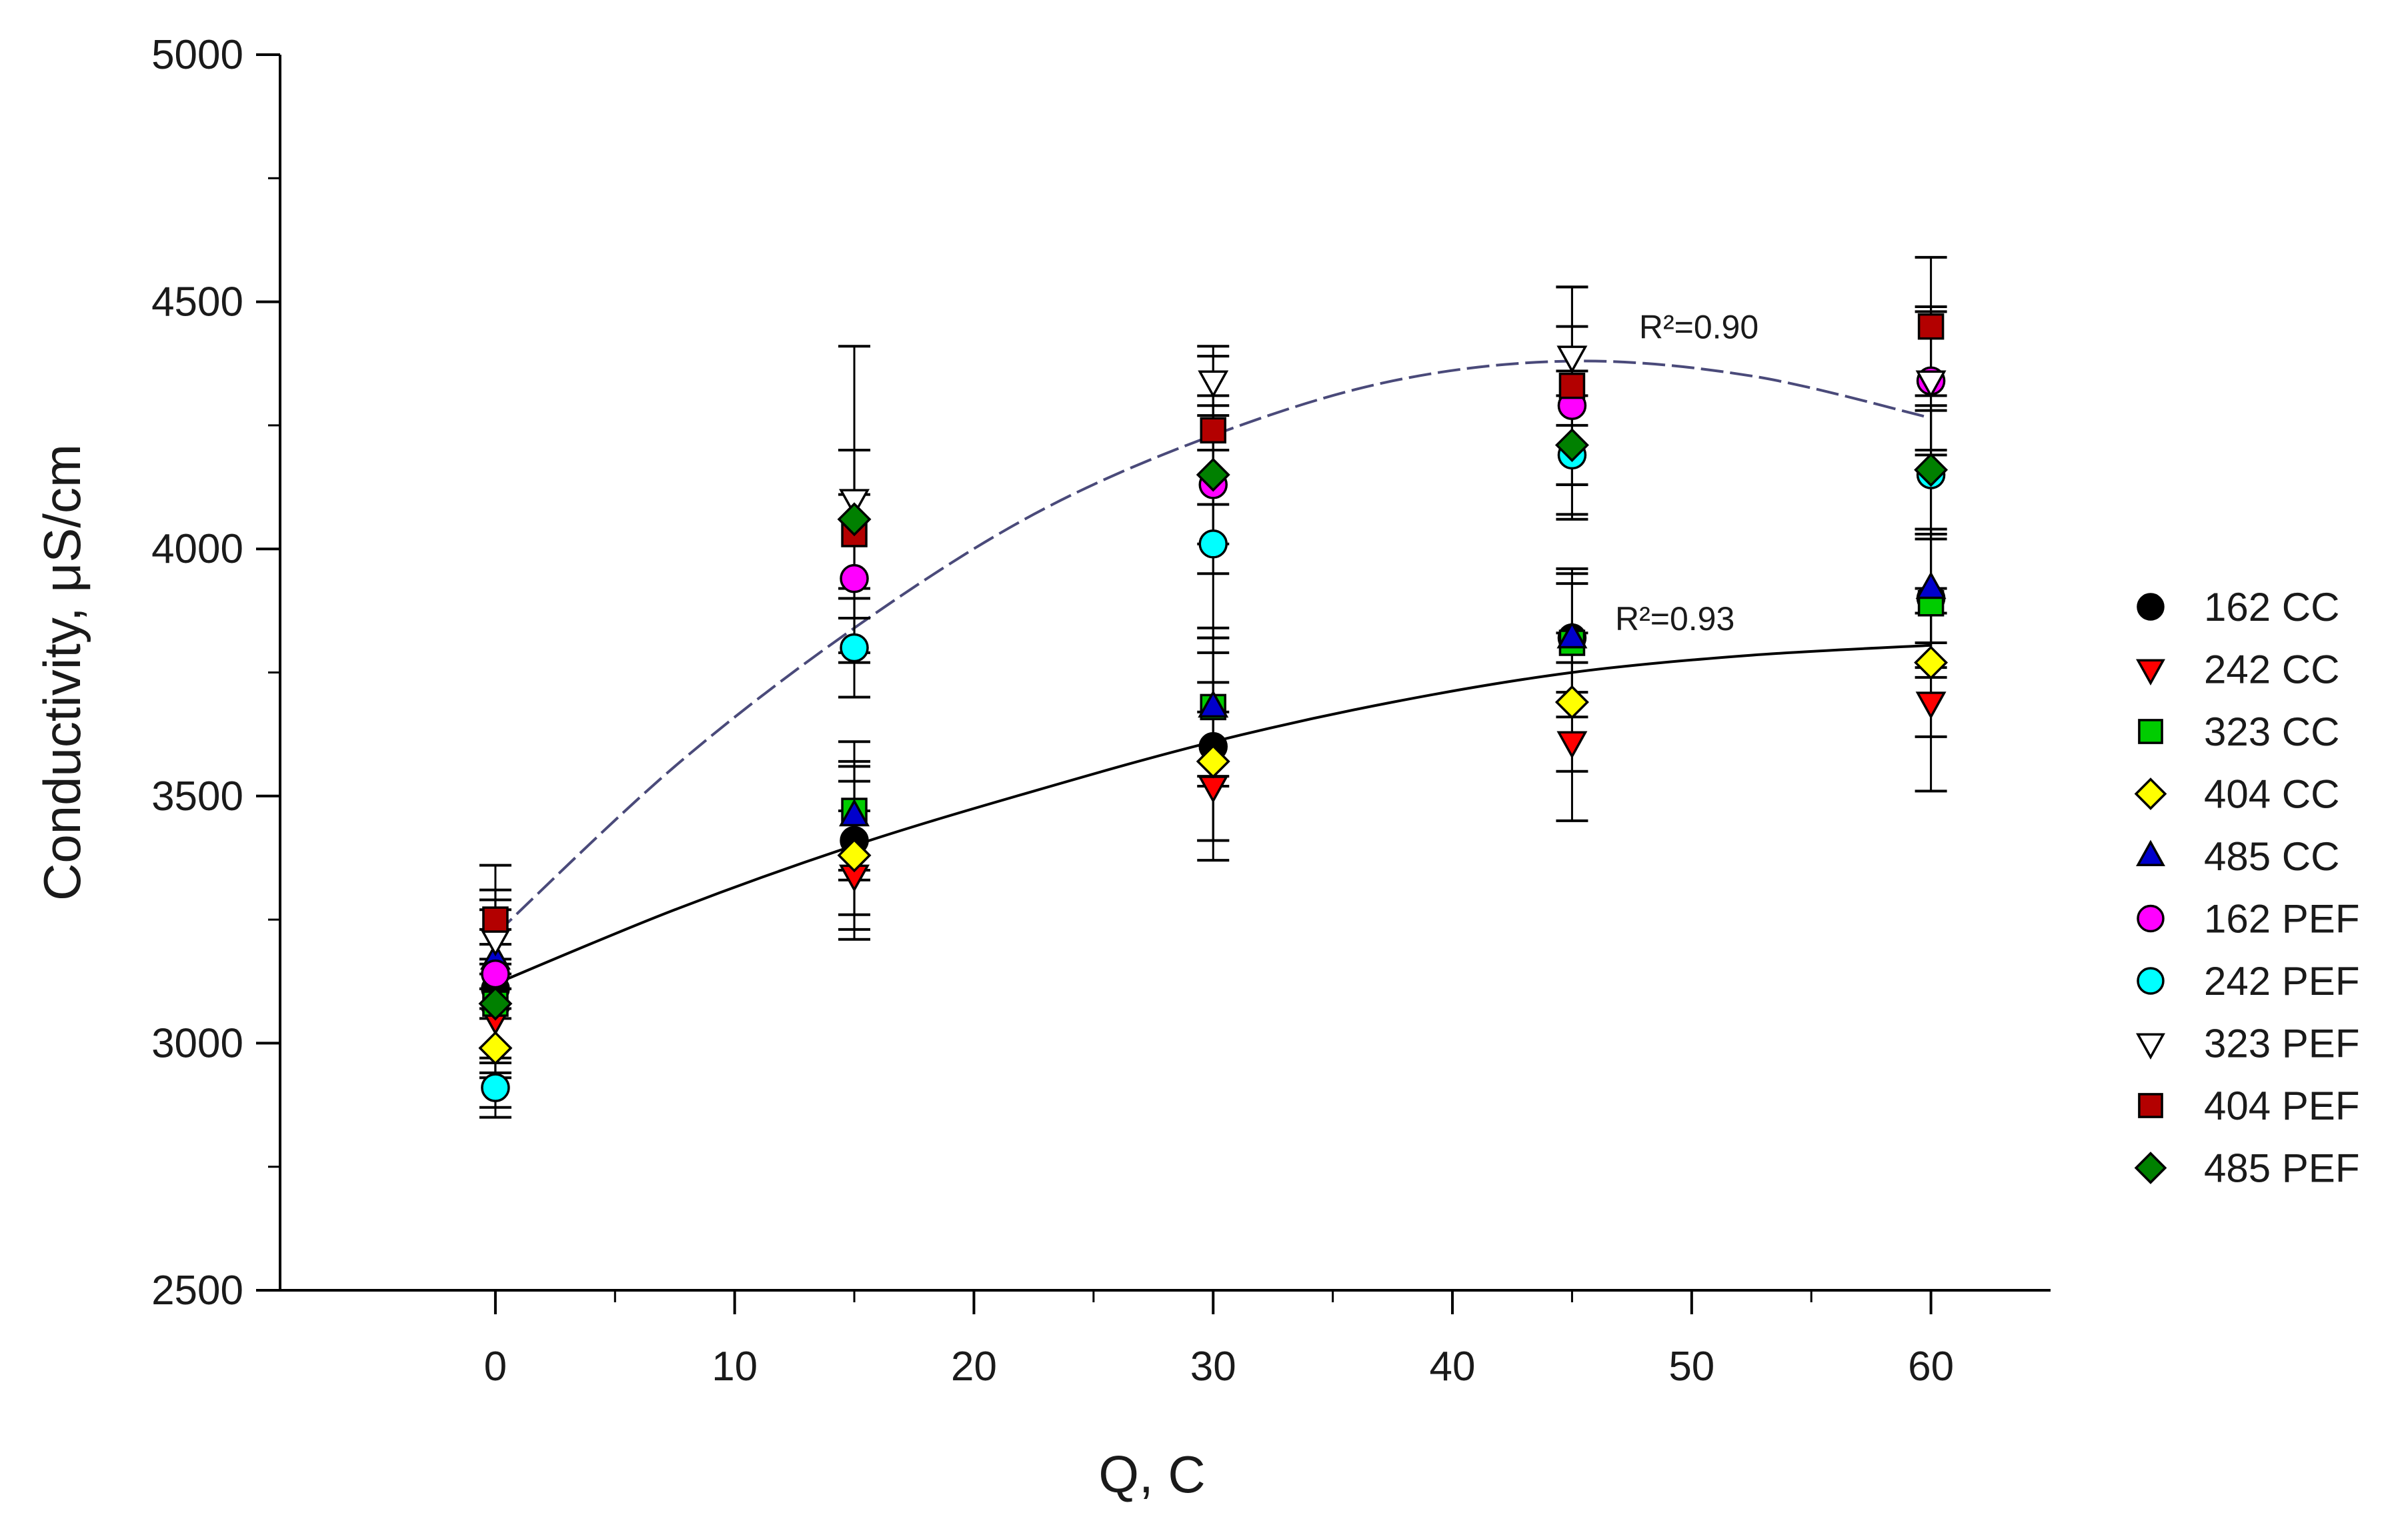 This screenshot has width=2408, height=1531. I want to click on legend-label-485-cc: 485 CC, so click(2272, 856).